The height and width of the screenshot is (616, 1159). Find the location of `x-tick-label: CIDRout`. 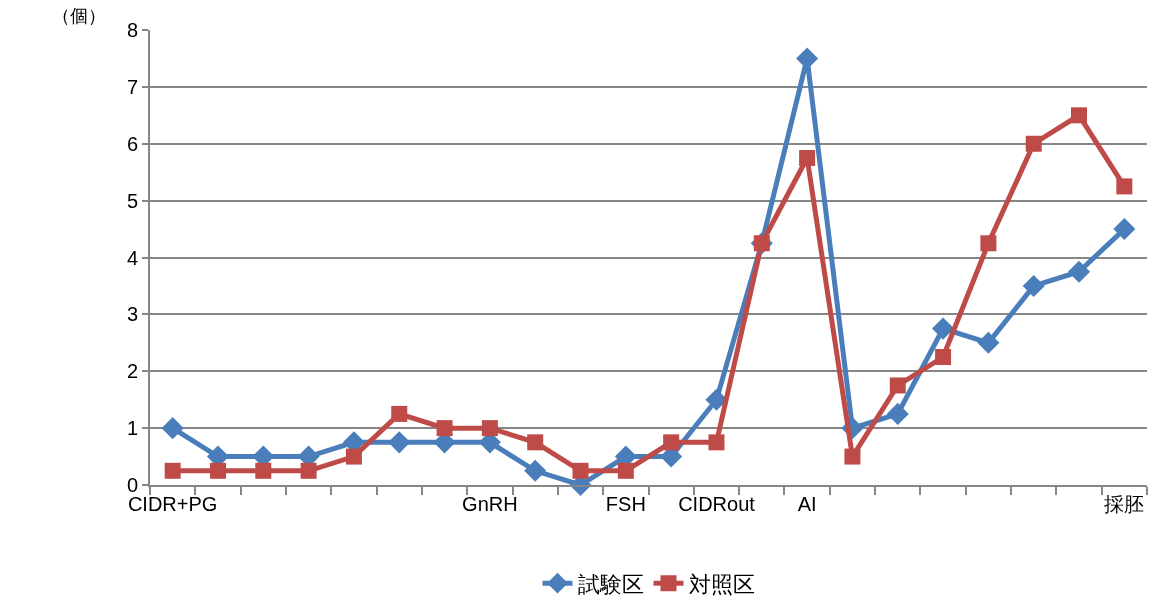

x-tick-label: CIDRout is located at coordinates (717, 504).